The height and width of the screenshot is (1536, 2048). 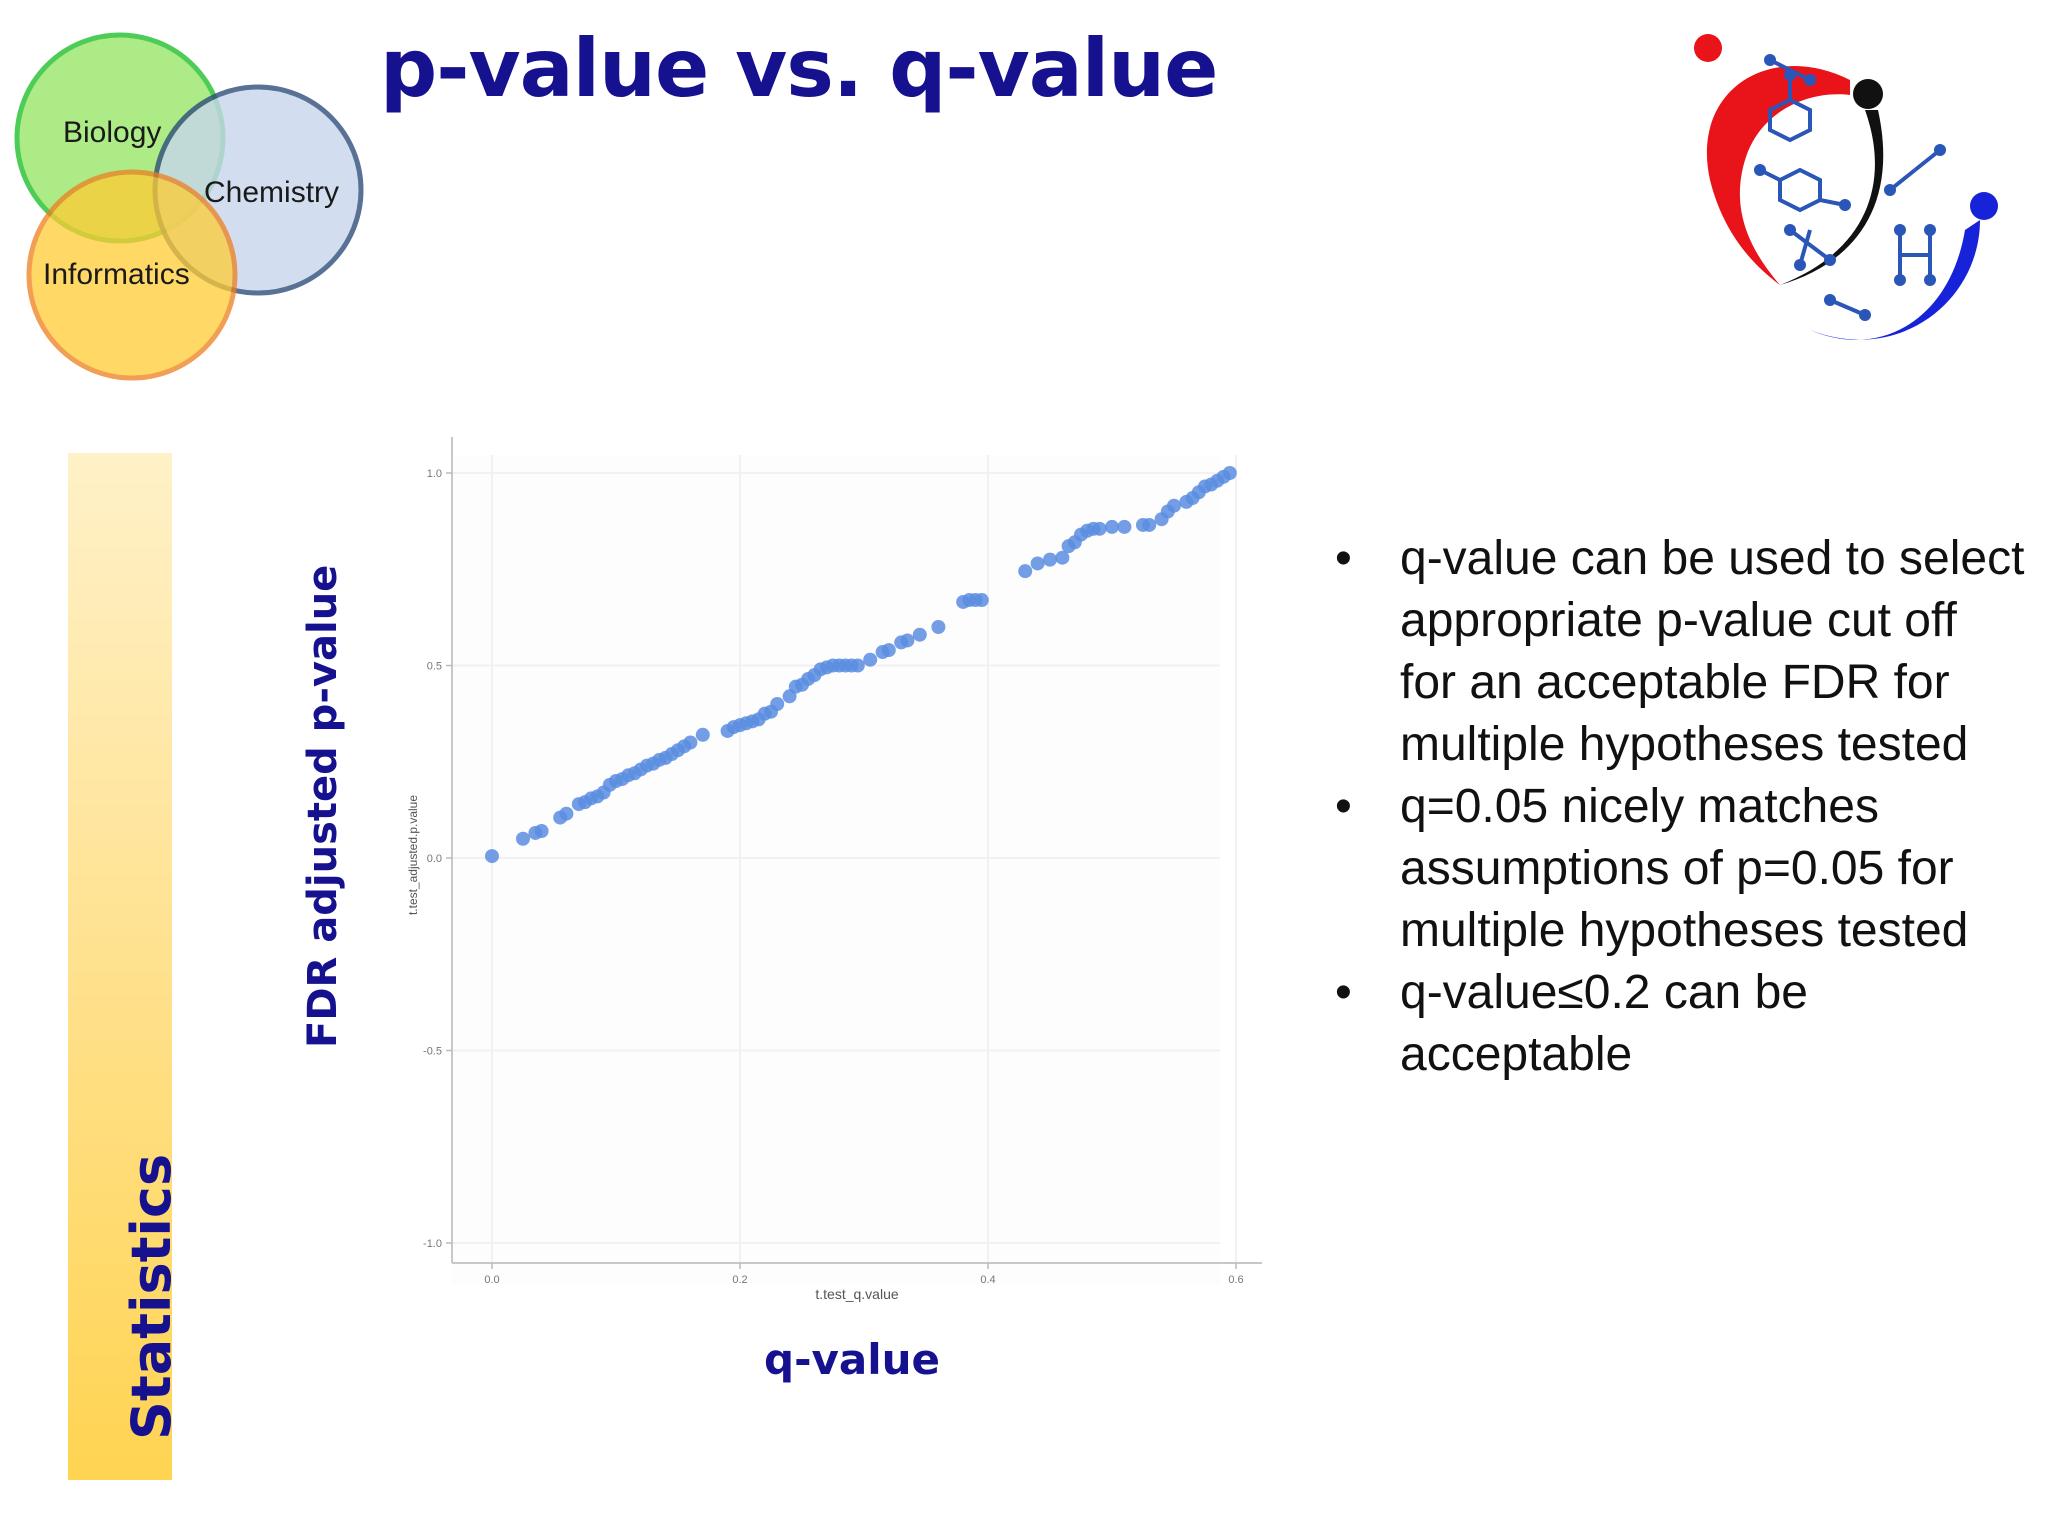 What do you see at coordinates (151, 1296) in the screenshot?
I see `statistics-label: Statistics` at bounding box center [151, 1296].